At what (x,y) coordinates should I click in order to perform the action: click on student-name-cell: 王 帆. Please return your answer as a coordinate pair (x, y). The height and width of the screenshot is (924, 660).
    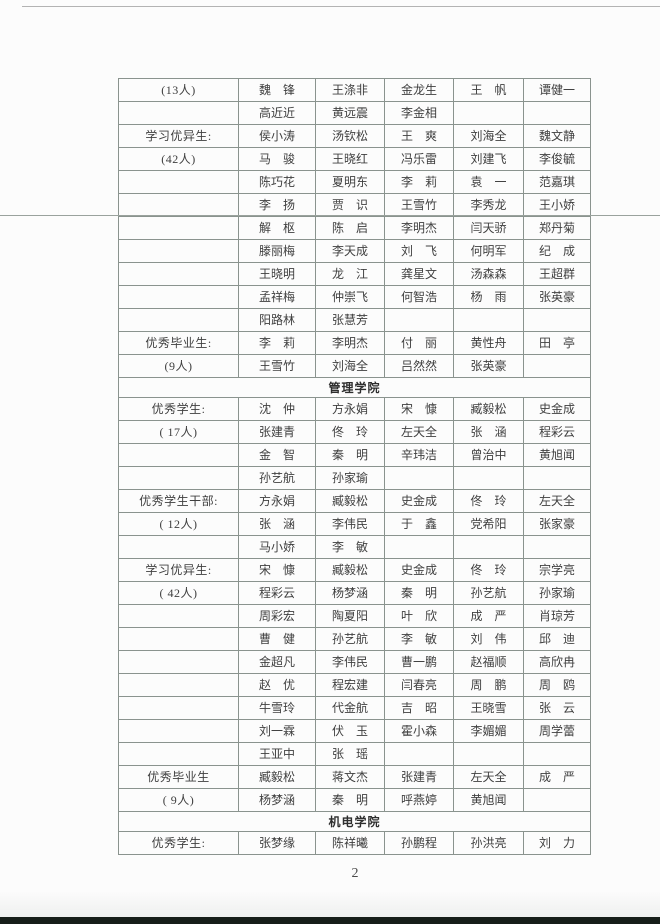
    Looking at the image, I should click on (488, 90).